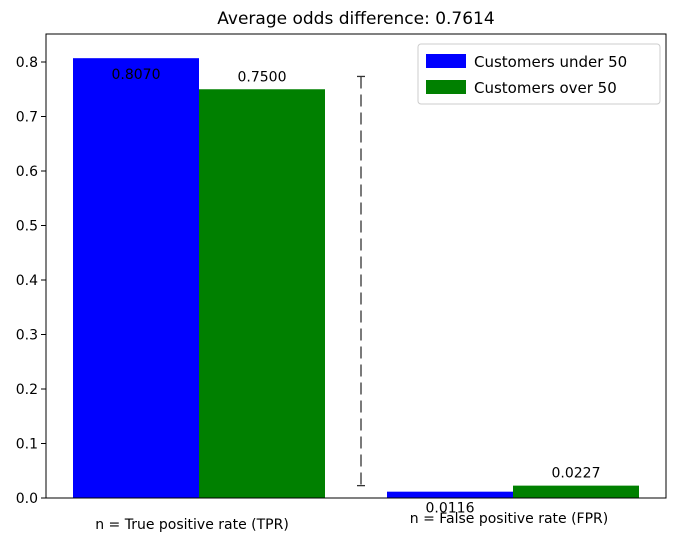 The image size is (677, 535). I want to click on category-label-fpr: n = False positive rate (FPR), so click(509, 519).